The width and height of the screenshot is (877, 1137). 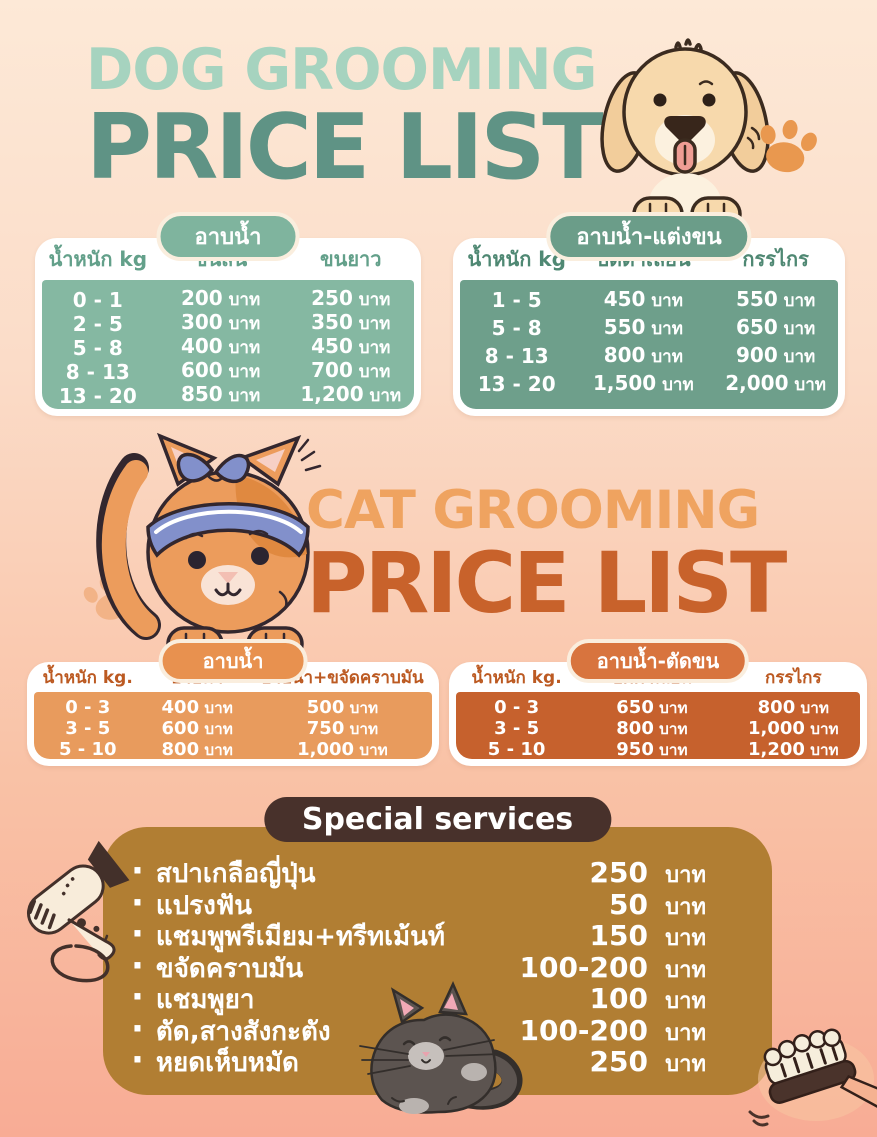 What do you see at coordinates (351, 298) in the screenshot?
I see `table-cell: 250 บาท` at bounding box center [351, 298].